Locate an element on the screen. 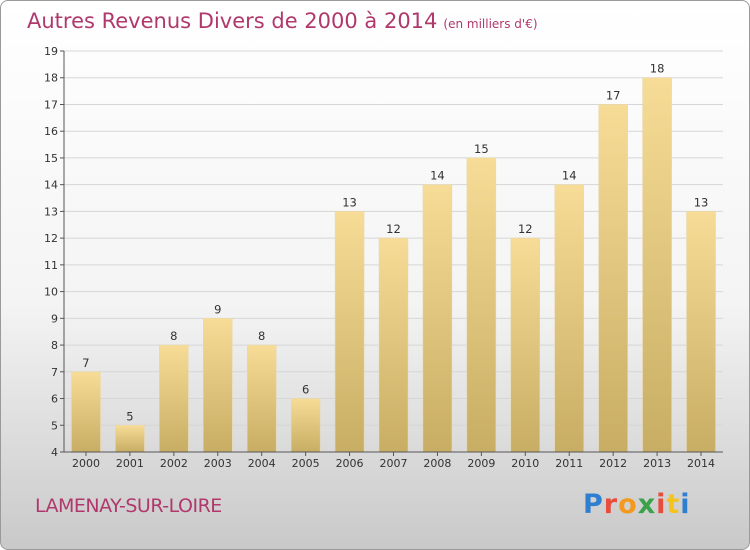  y-tick-label: 15 is located at coordinates (51, 158).